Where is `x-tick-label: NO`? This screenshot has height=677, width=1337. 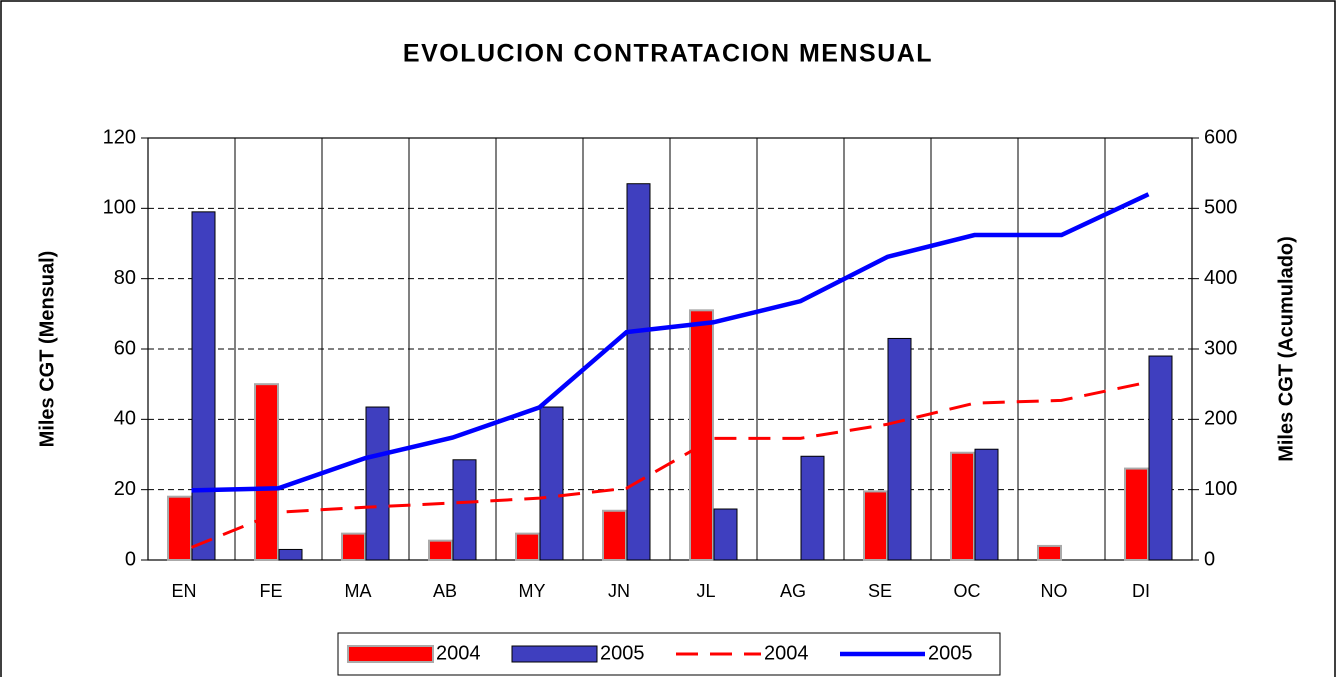
x-tick-label: NO is located at coordinates (1054, 591).